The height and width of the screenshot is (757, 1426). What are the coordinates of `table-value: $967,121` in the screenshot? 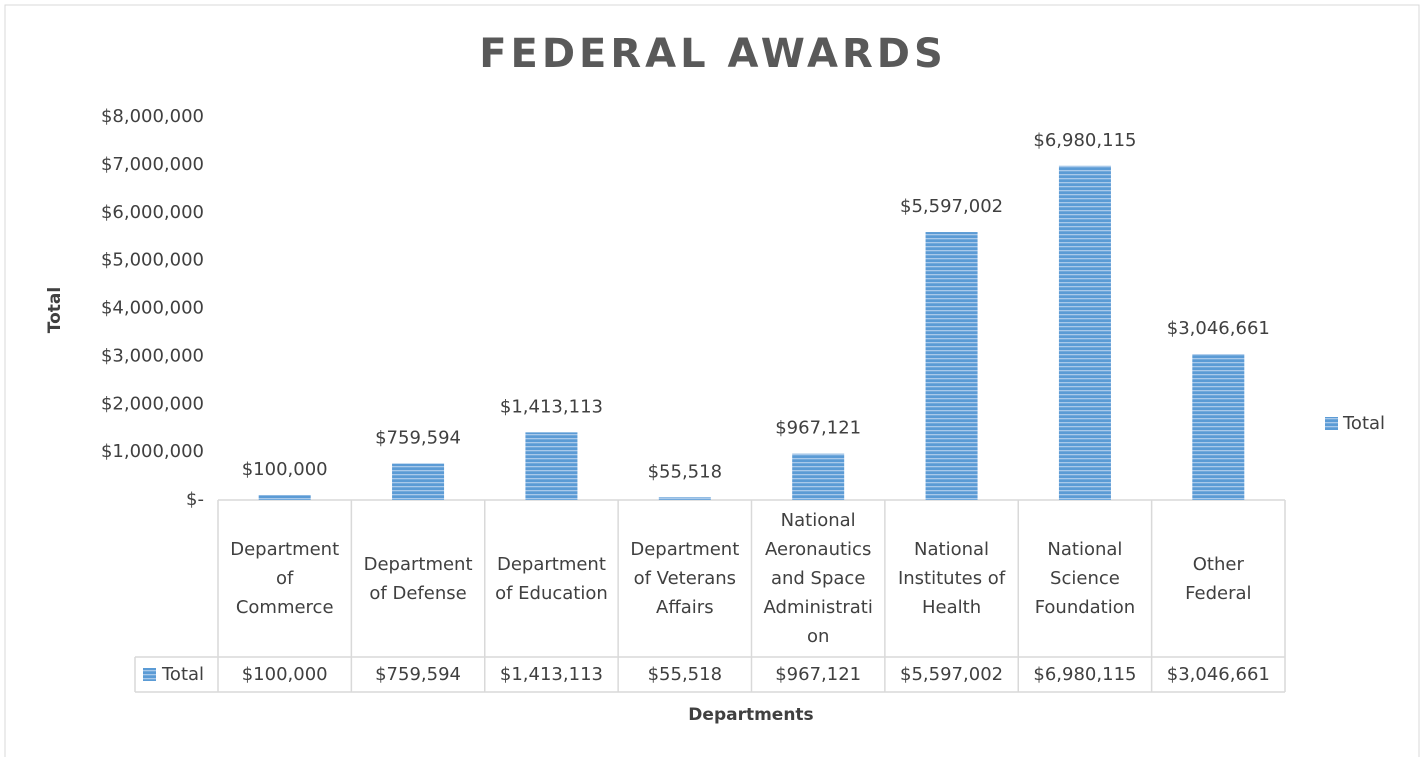 It's located at (818, 674).